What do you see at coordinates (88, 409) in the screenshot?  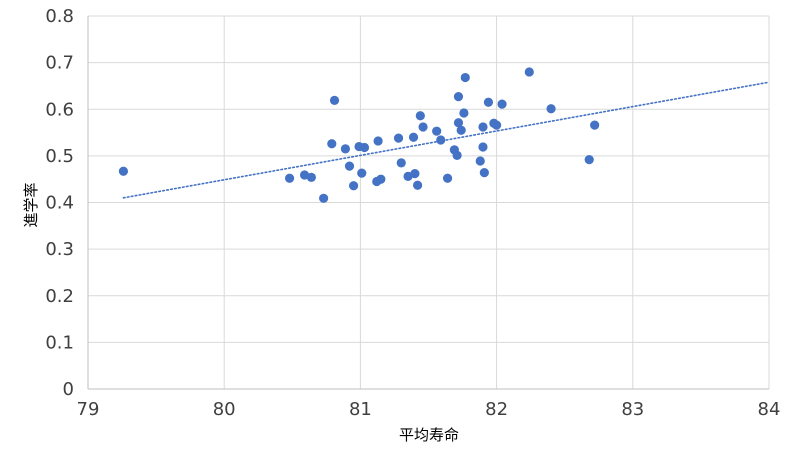 I see `x-tick-label: 79` at bounding box center [88, 409].